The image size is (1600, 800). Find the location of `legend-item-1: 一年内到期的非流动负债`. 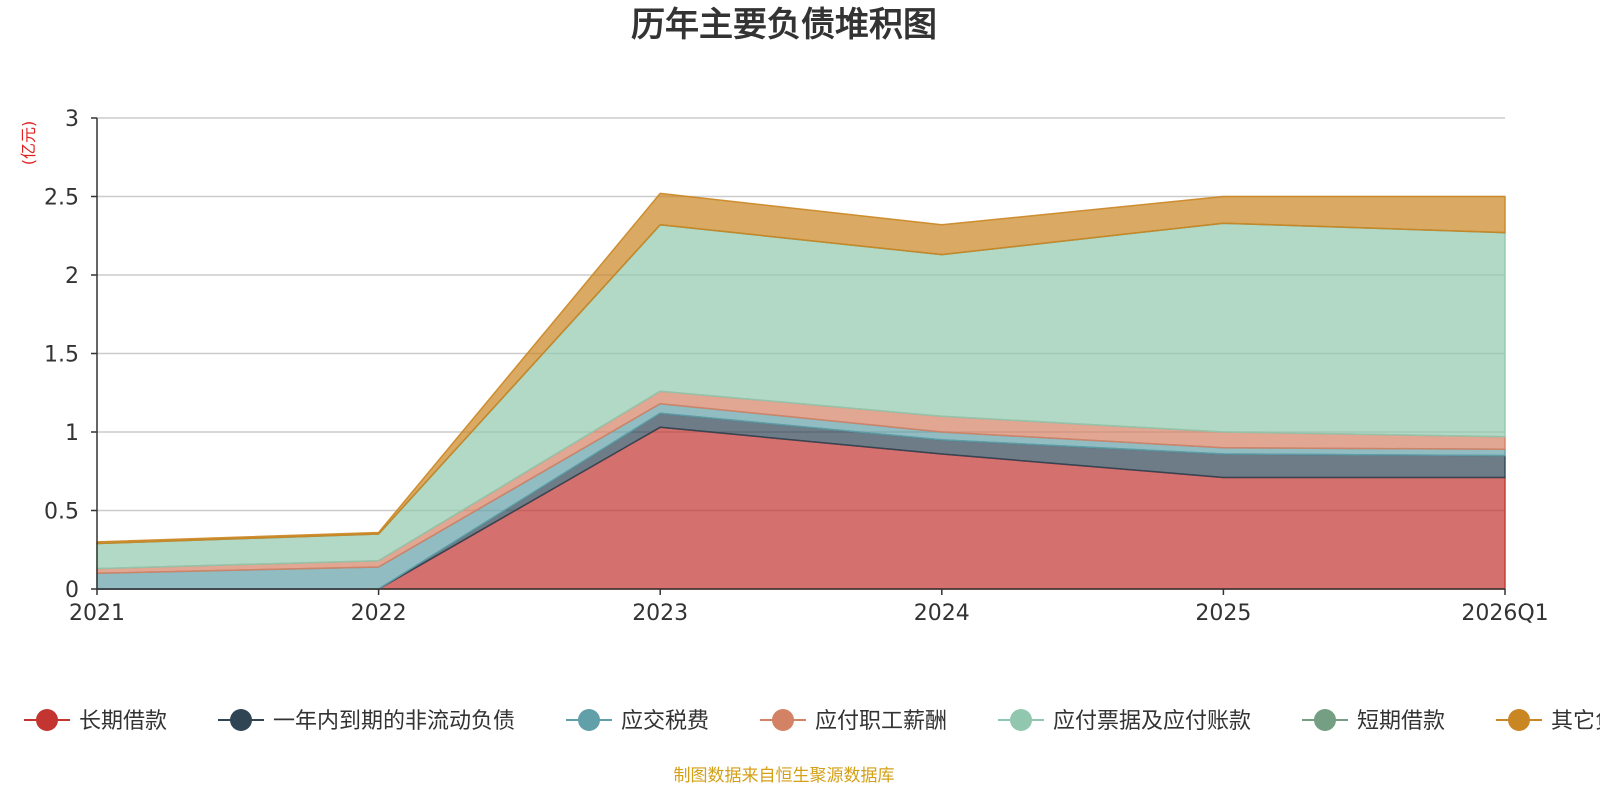

legend-item-1: 一年内到期的非流动负债 is located at coordinates (366, 721).